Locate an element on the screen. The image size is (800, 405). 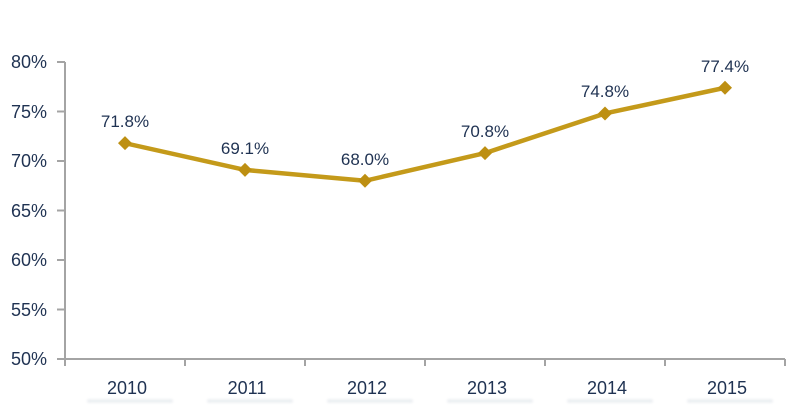
data-point-label: 70.8% is located at coordinates (485, 132).